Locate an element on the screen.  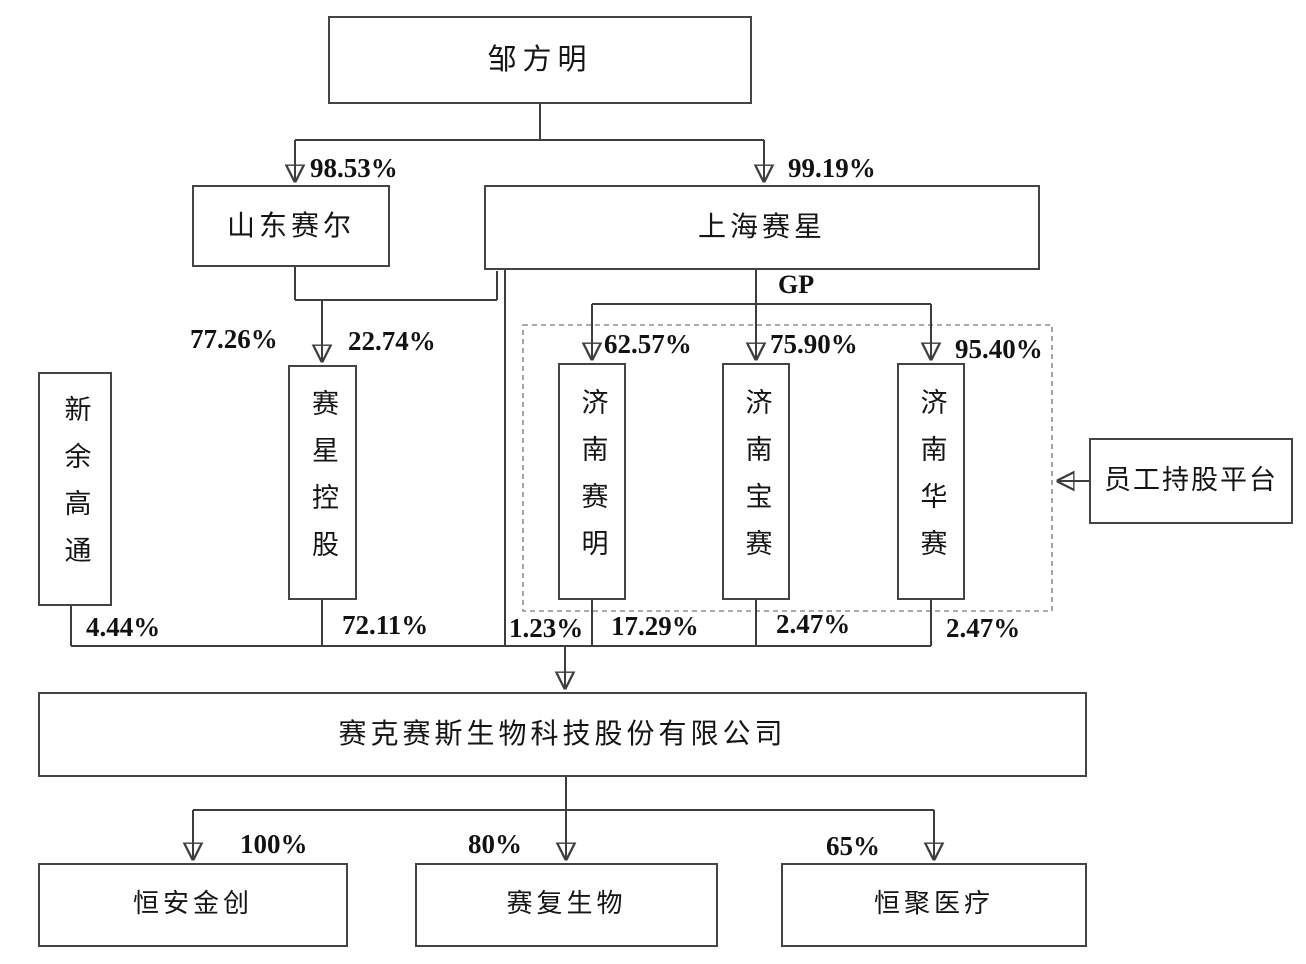
label-issuer-to-hengju-pct: 65% is located at coordinates (853, 846).